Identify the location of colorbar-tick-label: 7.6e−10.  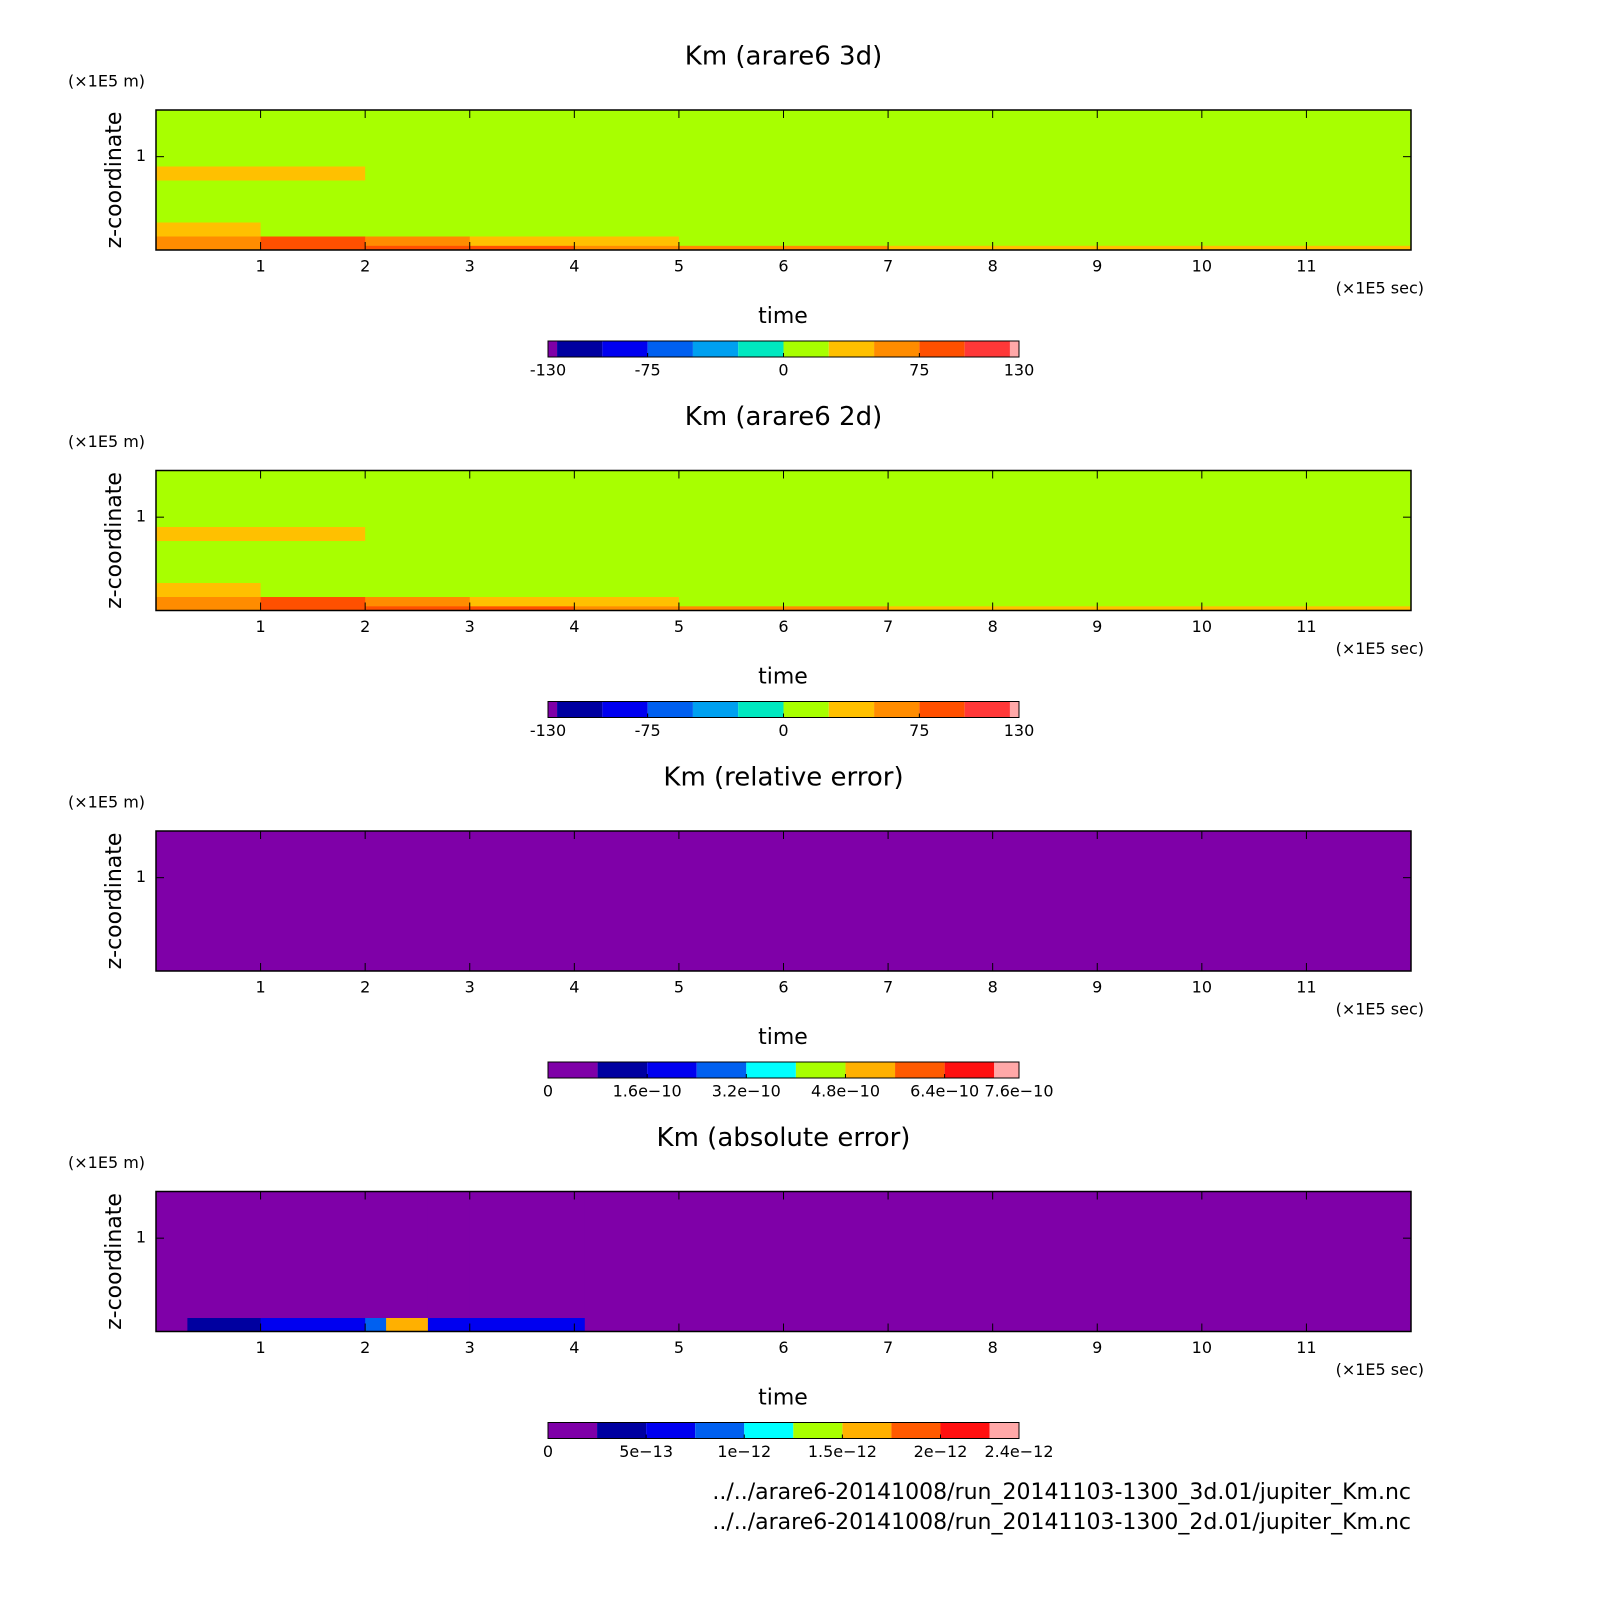
(1018, 1091).